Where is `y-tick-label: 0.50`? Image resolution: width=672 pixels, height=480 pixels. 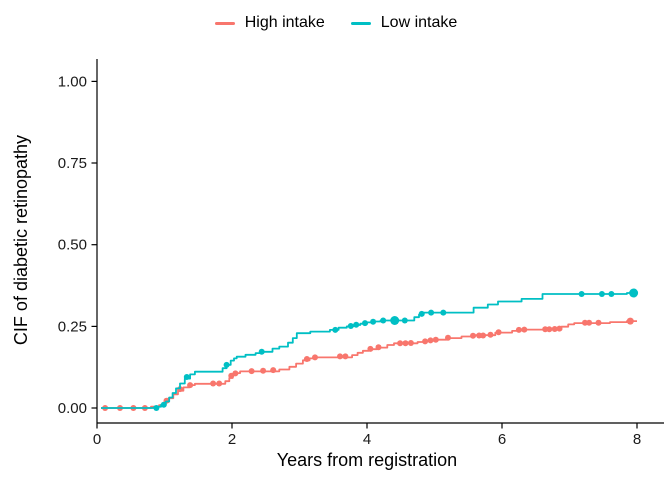
y-tick-label: 0.50 is located at coordinates (72, 245).